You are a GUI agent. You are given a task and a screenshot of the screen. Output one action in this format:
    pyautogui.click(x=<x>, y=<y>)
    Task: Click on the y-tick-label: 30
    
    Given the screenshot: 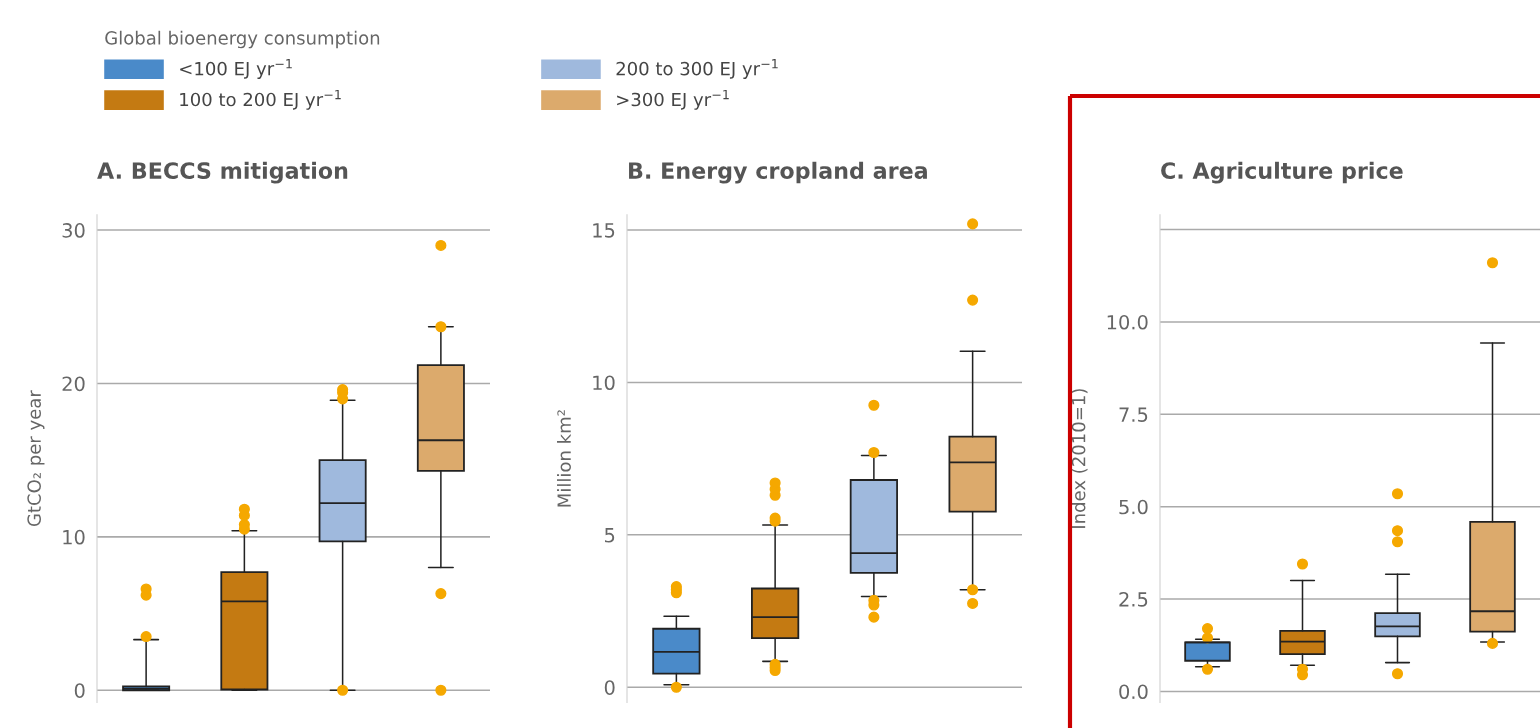 What is the action you would take?
    pyautogui.click(x=73, y=230)
    